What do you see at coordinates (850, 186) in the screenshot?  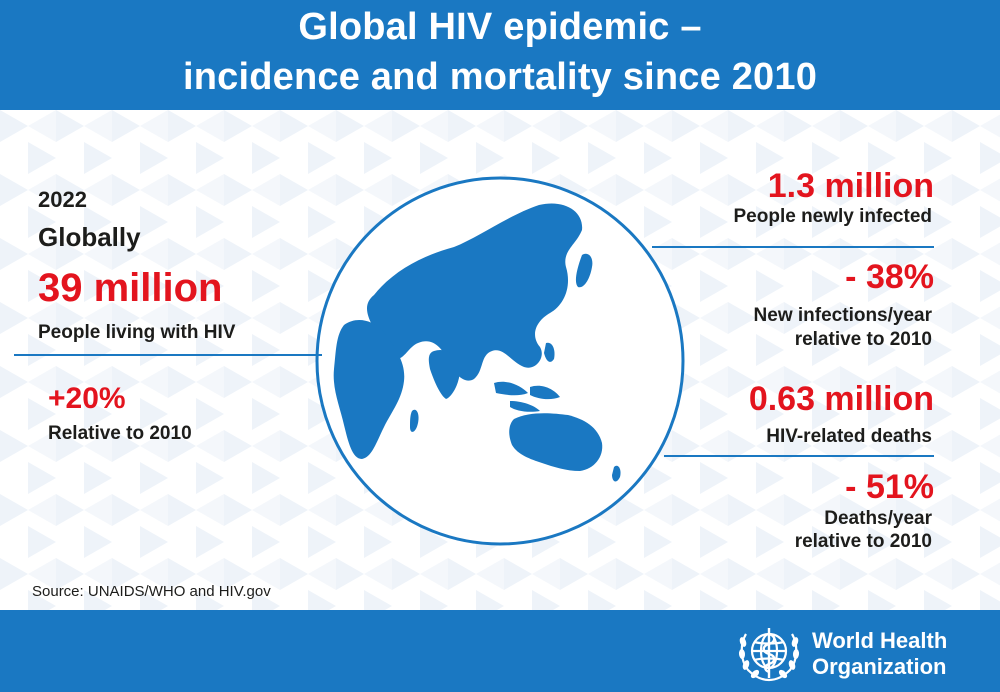 I see `new-infections-value: 1.3 million` at bounding box center [850, 186].